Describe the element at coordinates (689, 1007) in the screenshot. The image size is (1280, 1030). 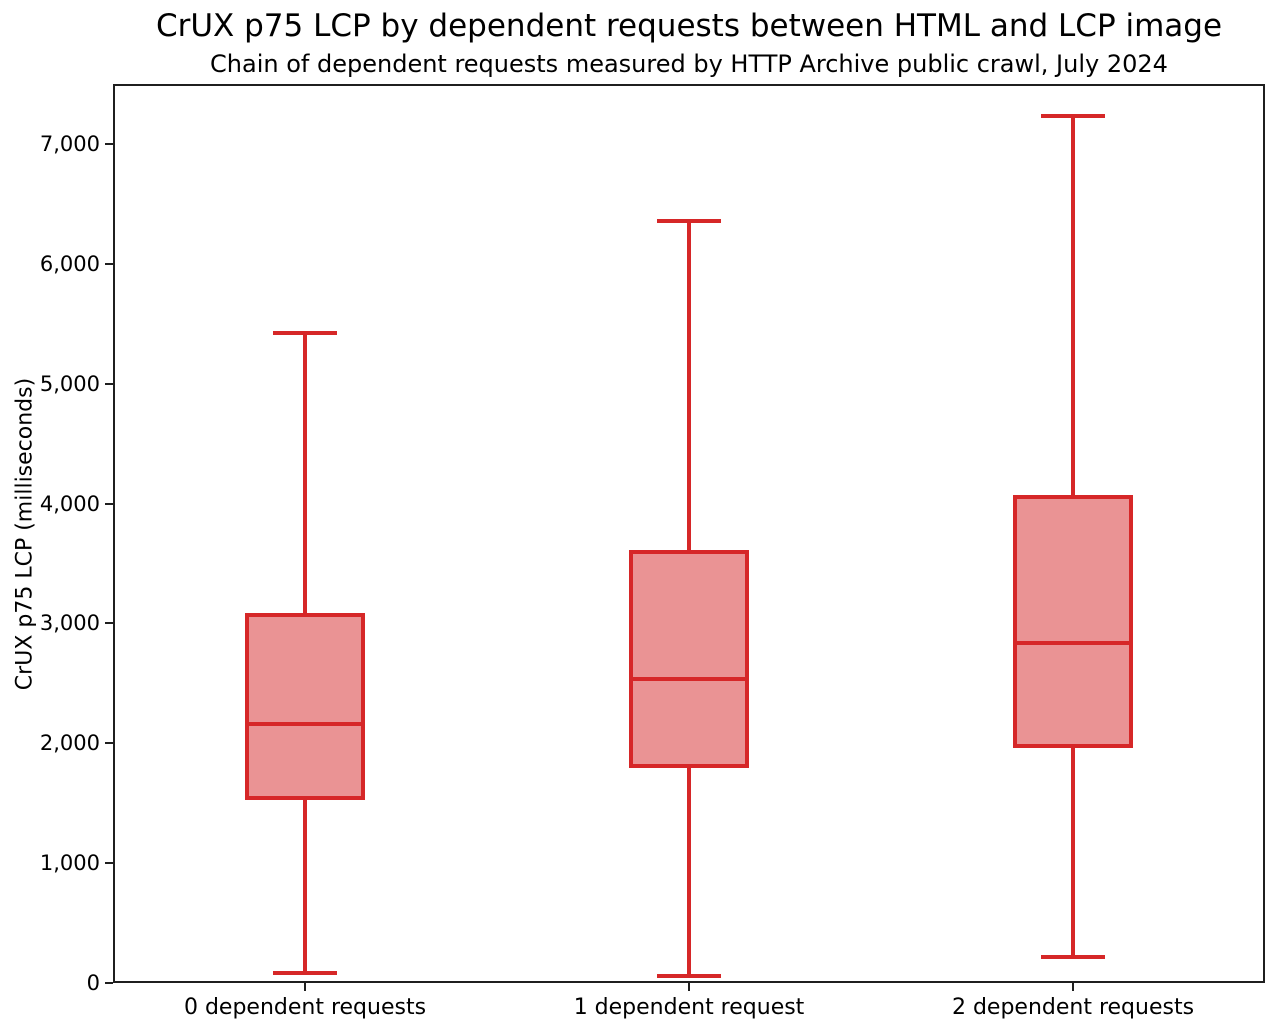
I see `x-tick-label: 1 dependent request` at that location.